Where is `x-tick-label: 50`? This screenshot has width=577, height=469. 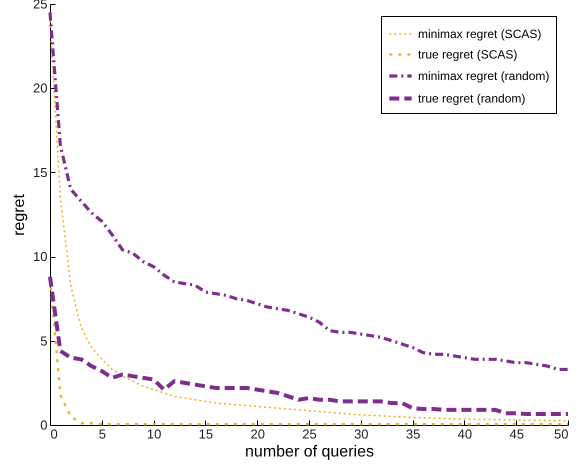 x-tick-label: 50 is located at coordinates (561, 434).